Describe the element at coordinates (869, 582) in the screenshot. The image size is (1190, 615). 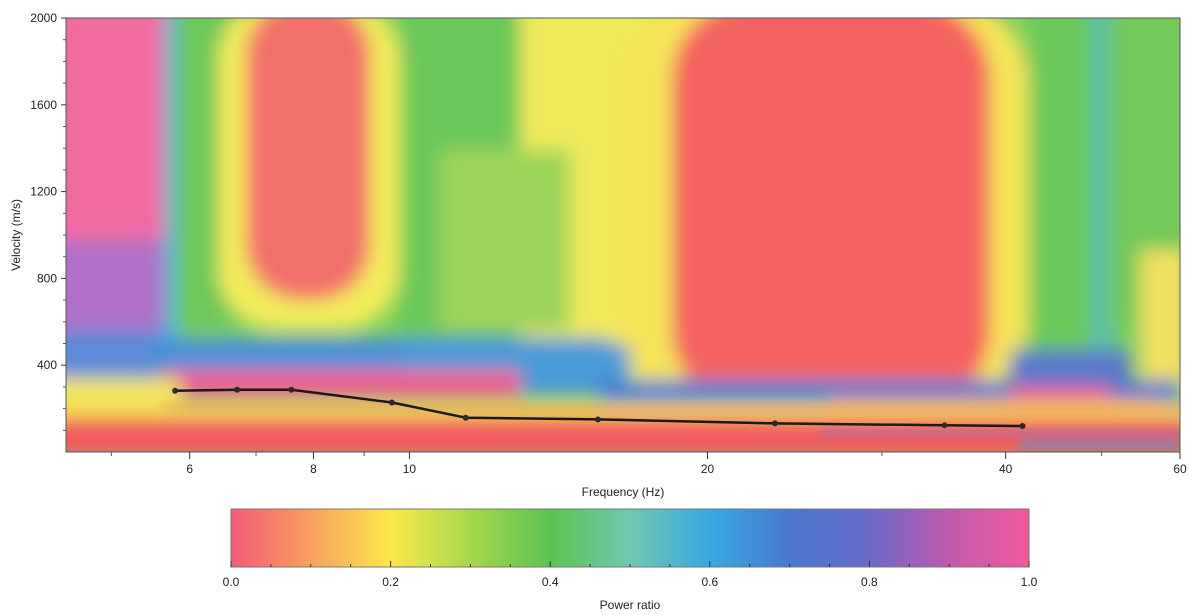
I see `colorbar-tick-label: 0.8` at that location.